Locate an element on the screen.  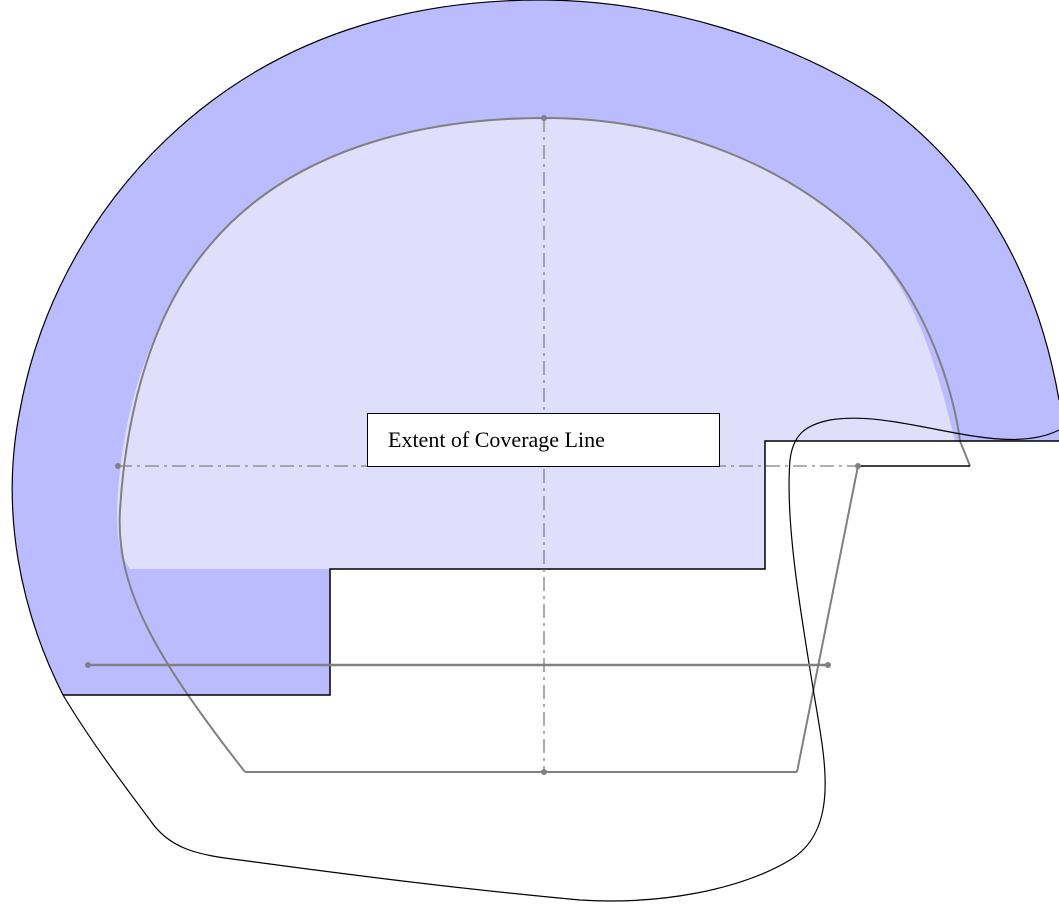
right-reference-point is located at coordinates (858, 466).